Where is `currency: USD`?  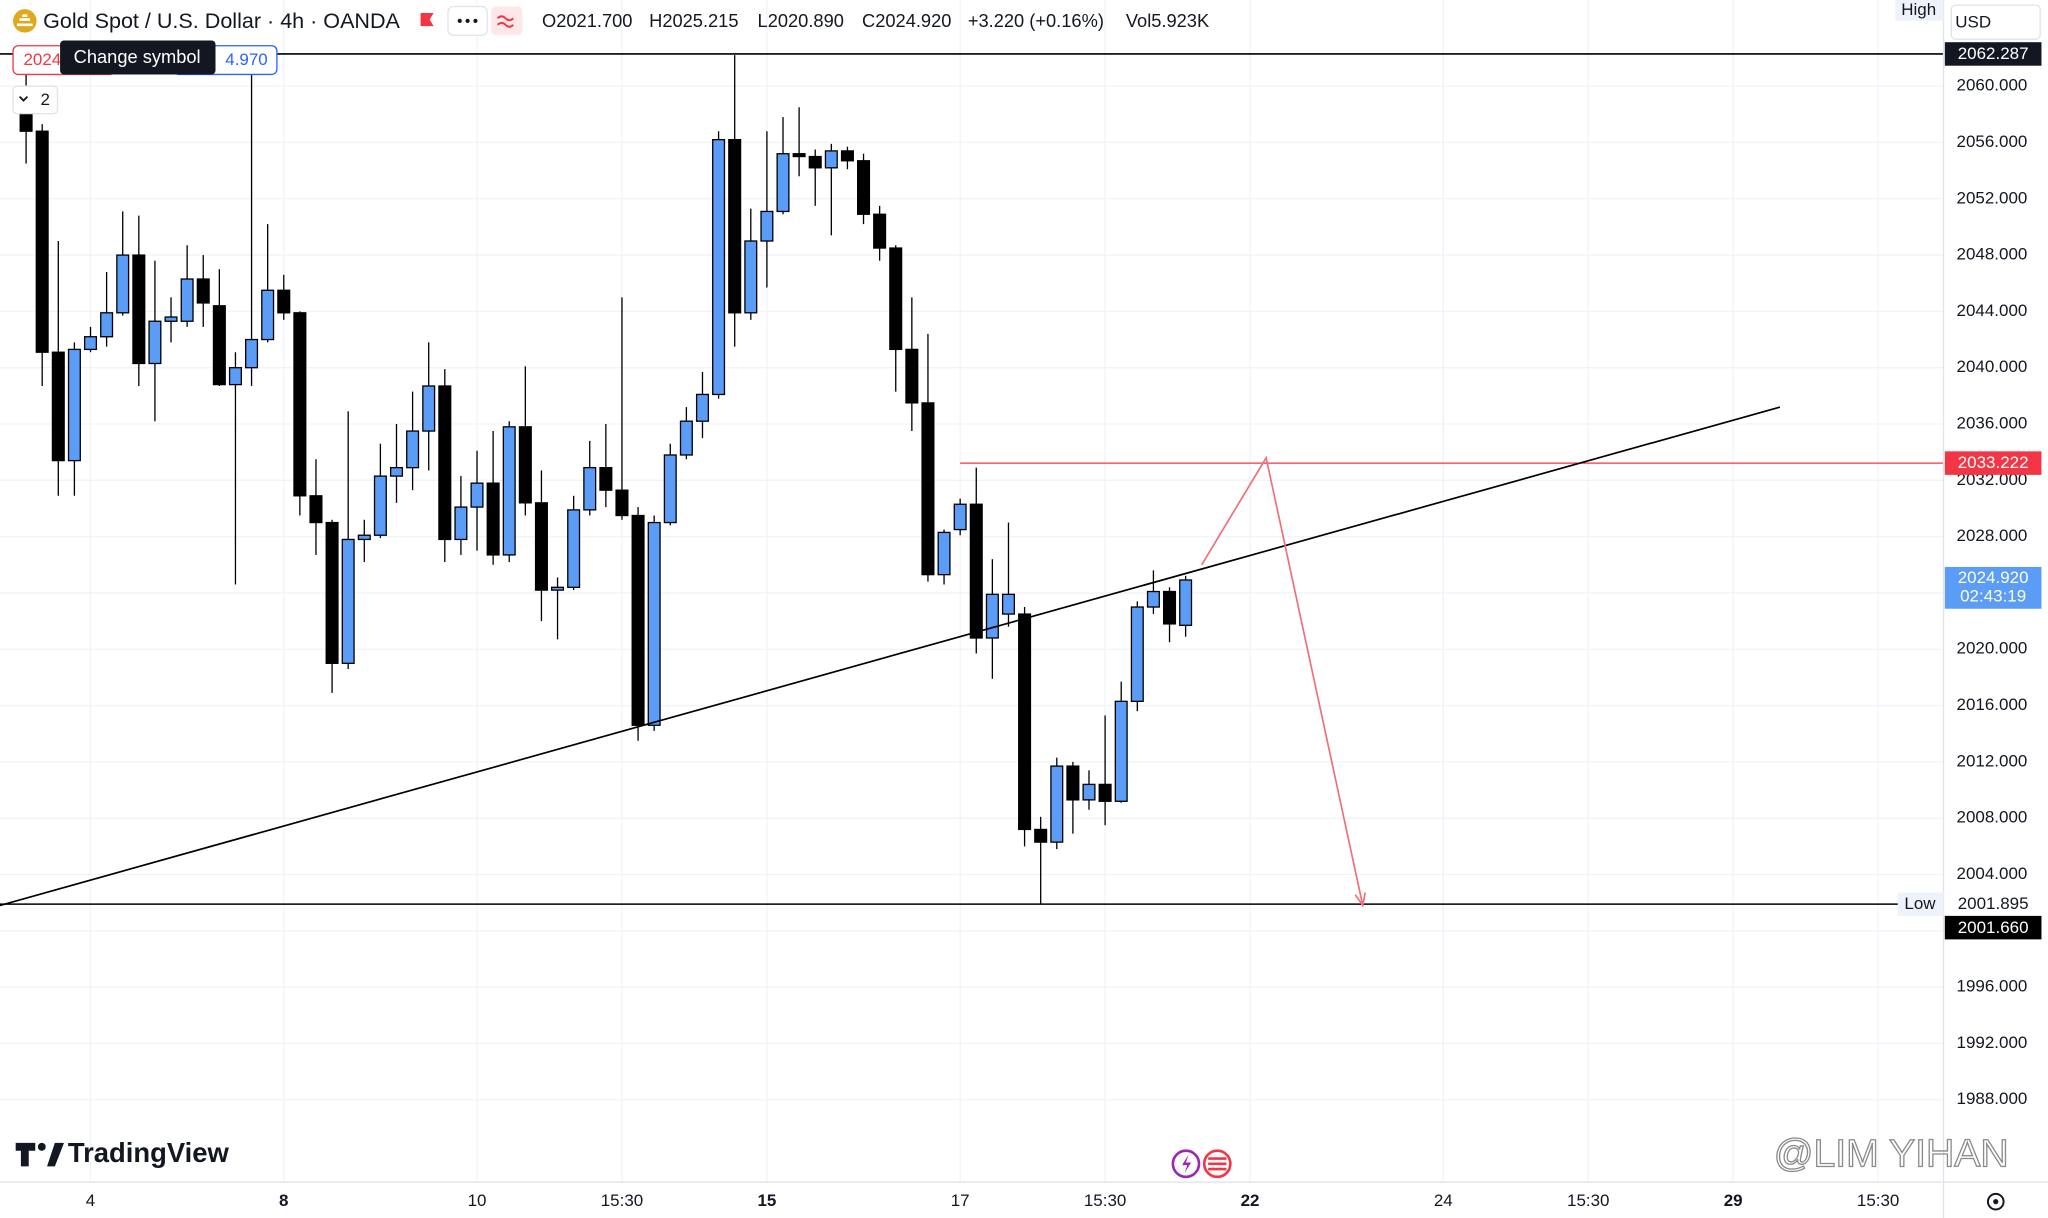
currency: USD is located at coordinates (1973, 21).